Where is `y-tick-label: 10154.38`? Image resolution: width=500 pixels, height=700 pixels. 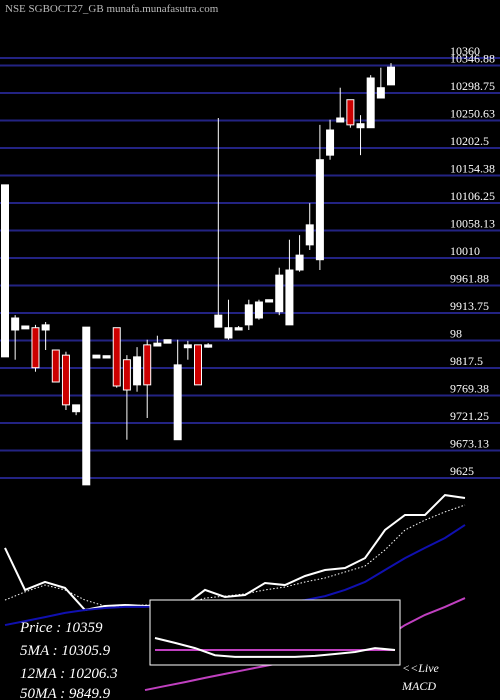
y-tick-label: 10154.38 is located at coordinates (472, 168).